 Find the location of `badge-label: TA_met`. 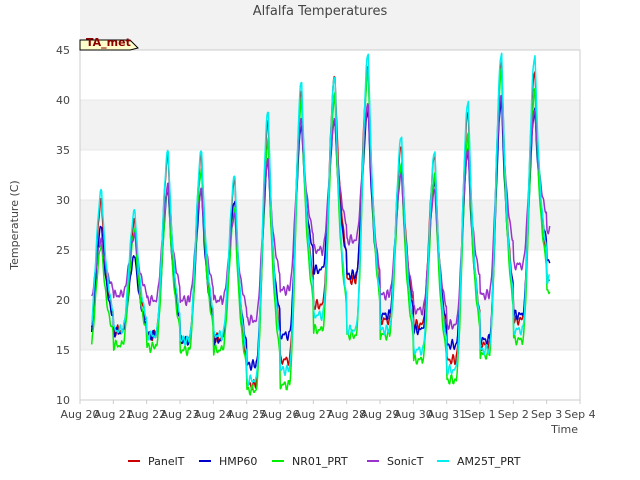

badge-label: TA_met is located at coordinates (108, 42).